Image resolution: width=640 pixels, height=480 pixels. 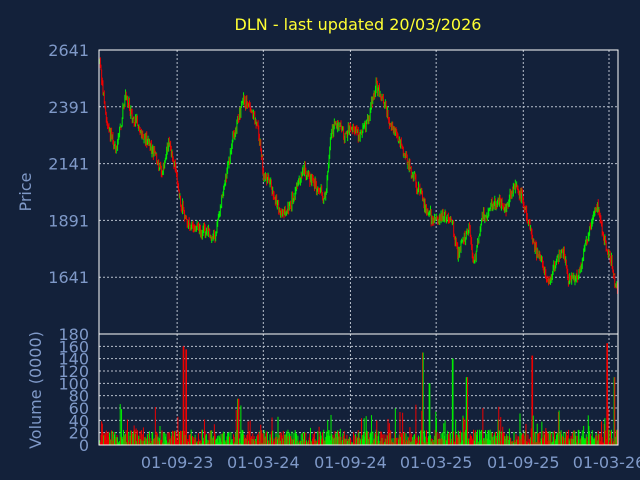 What do you see at coordinates (523, 462) in the screenshot?
I see `date-tick-label: 01-09-25` at bounding box center [523, 462].